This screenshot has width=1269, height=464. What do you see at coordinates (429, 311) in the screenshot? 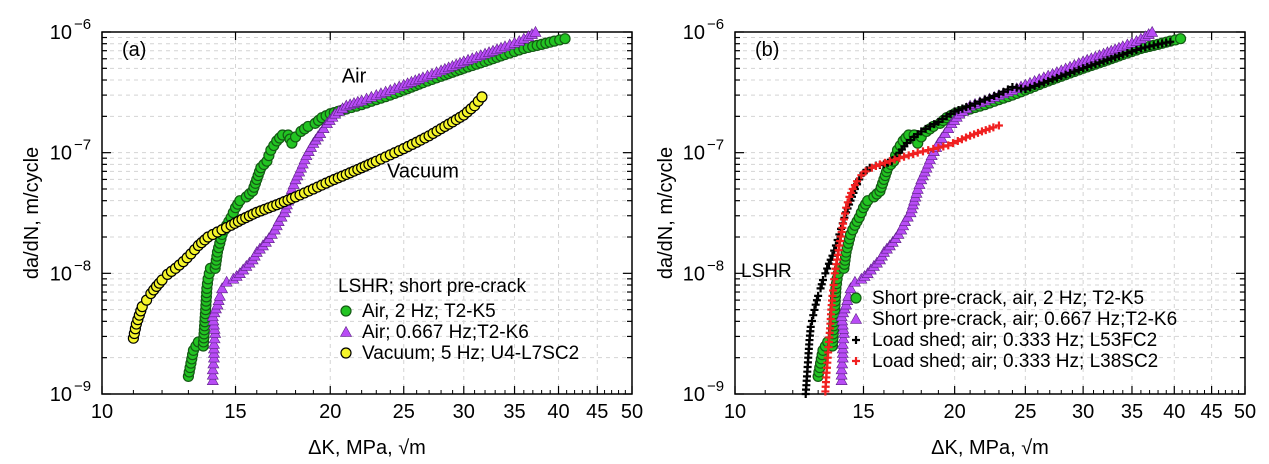
I see `legend-label: Air, 2 Hz; T2-K5` at bounding box center [429, 311].